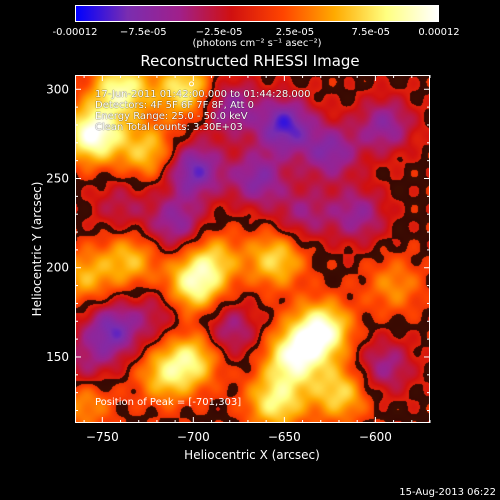  Describe the element at coordinates (143, 32) in the screenshot. I see `colorbar-tick-label: −7.5e-05` at that location.